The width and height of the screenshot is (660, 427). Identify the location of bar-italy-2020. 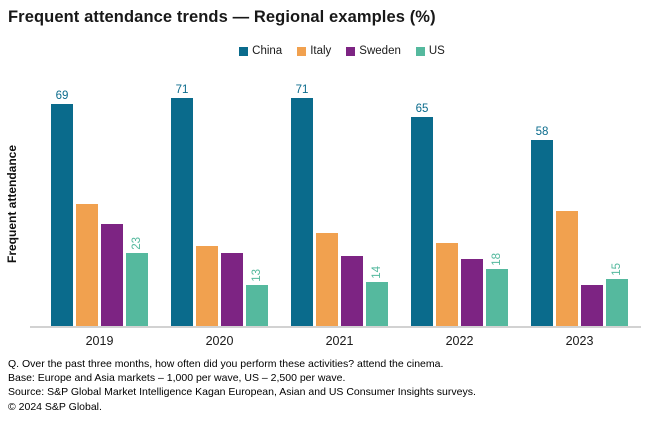
(207, 286).